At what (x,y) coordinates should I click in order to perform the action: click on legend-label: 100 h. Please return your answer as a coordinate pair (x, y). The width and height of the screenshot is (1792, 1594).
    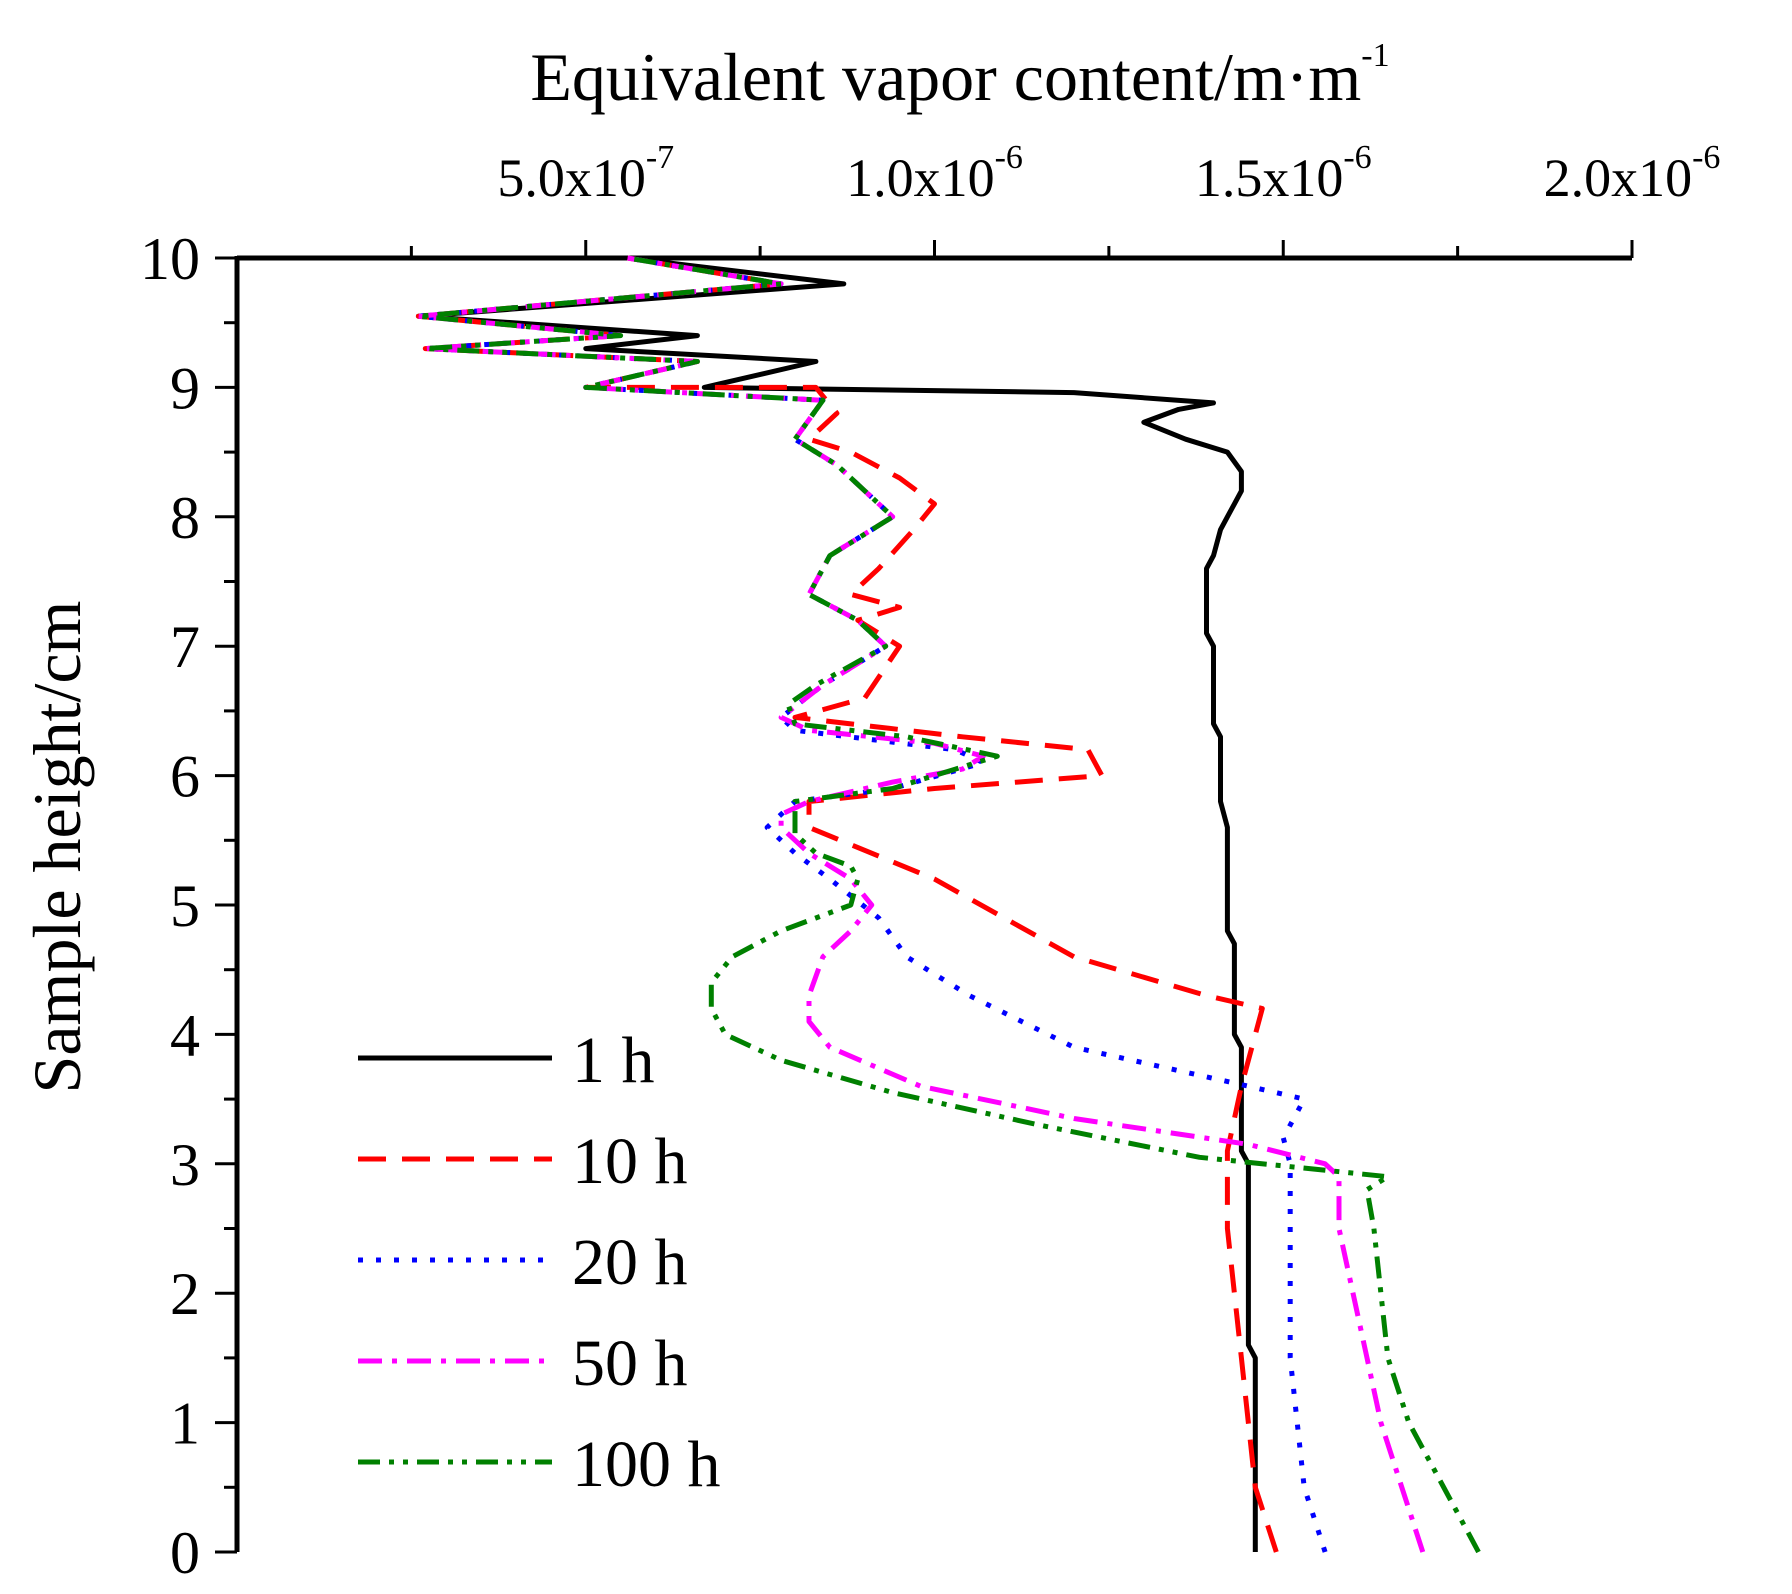
    Looking at the image, I should click on (646, 1464).